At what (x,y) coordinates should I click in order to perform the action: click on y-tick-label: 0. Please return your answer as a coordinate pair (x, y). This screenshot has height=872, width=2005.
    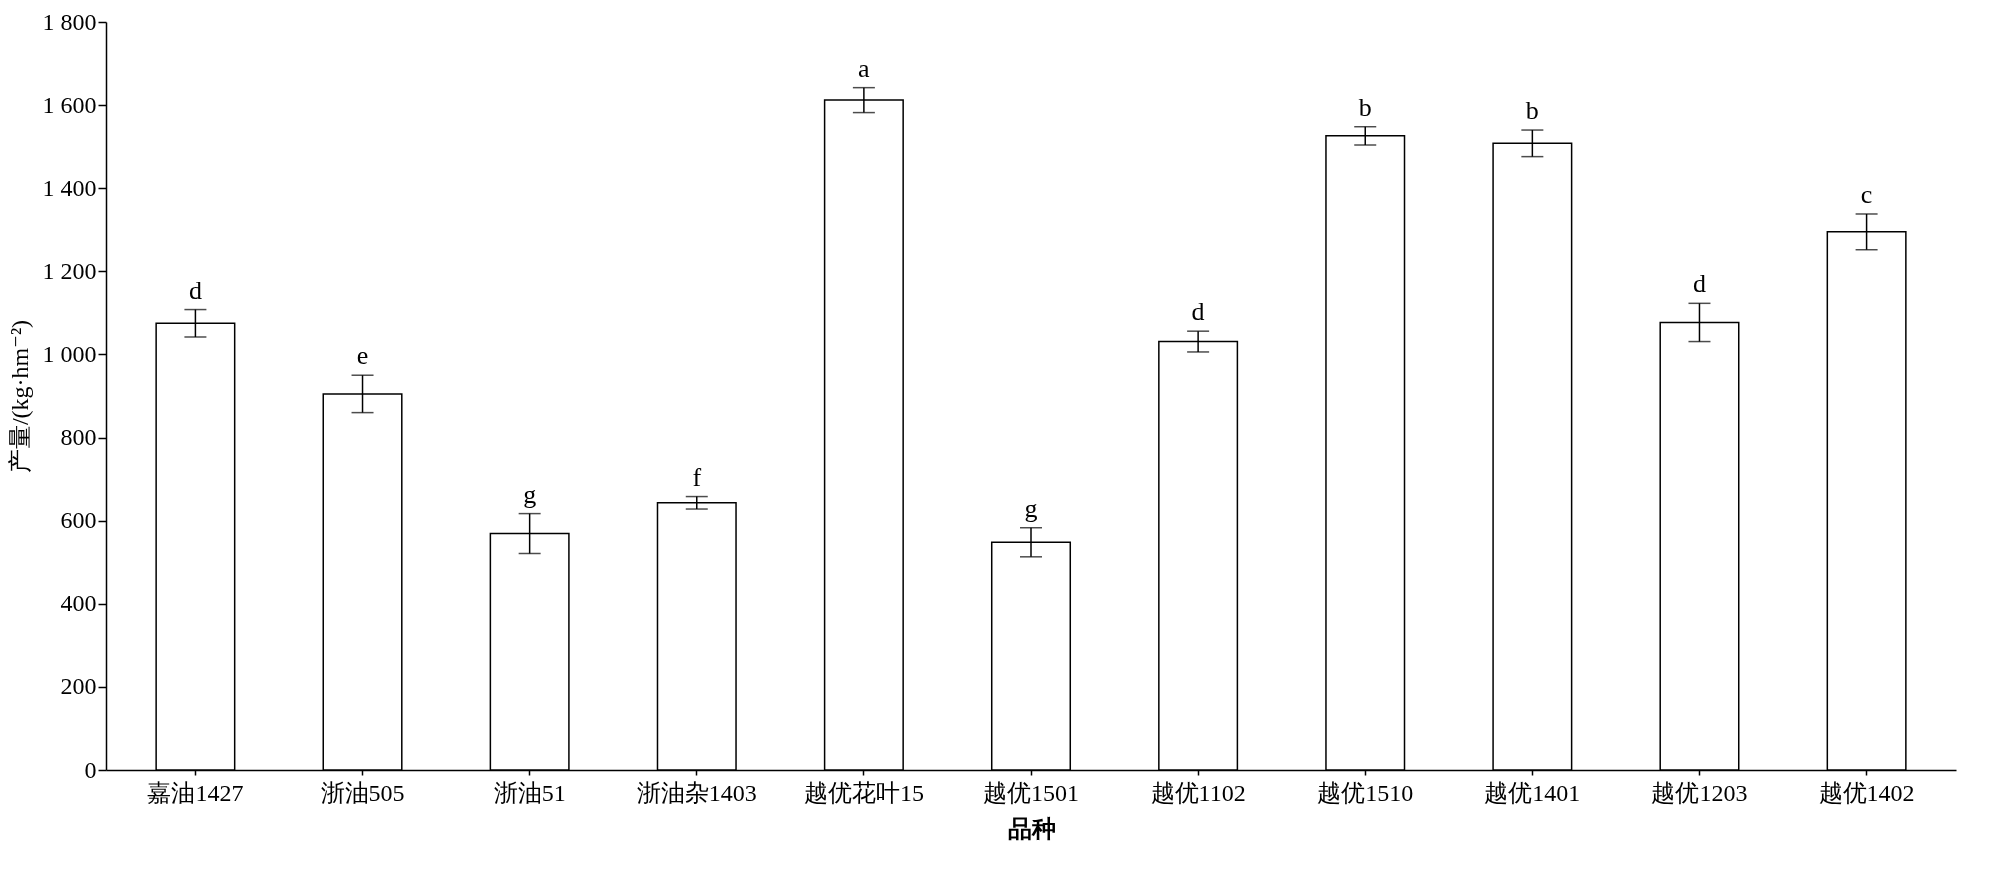
    Looking at the image, I should click on (90, 769).